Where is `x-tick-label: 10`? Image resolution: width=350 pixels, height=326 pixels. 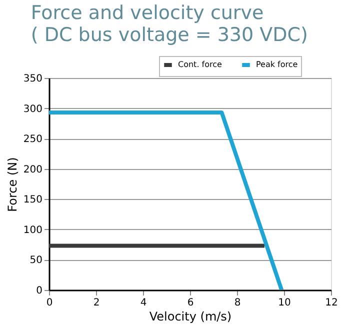 x-tick-label: 10 is located at coordinates (284, 303).